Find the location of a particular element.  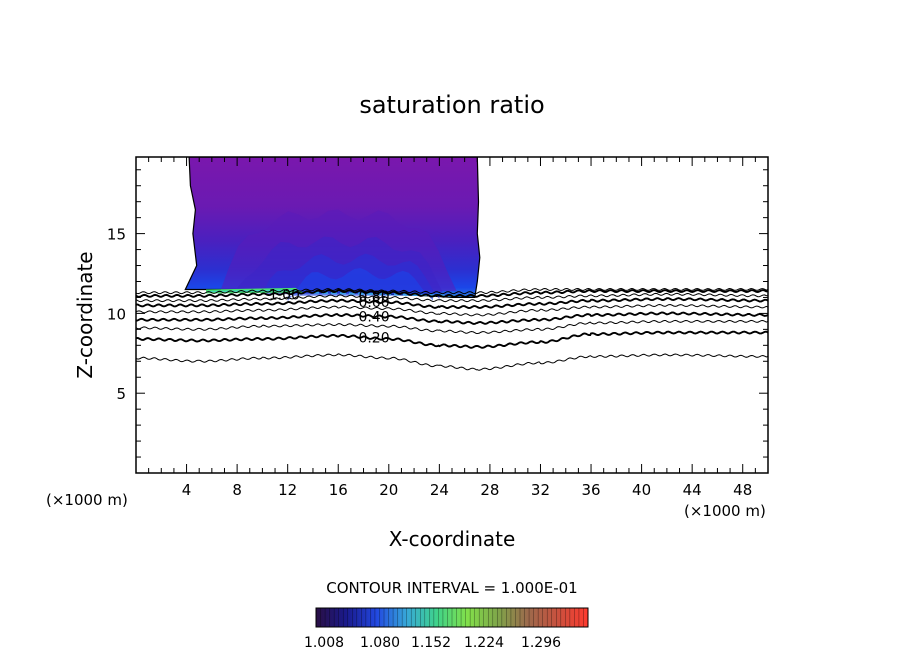

x-tick-label: 24 is located at coordinates (439, 490).